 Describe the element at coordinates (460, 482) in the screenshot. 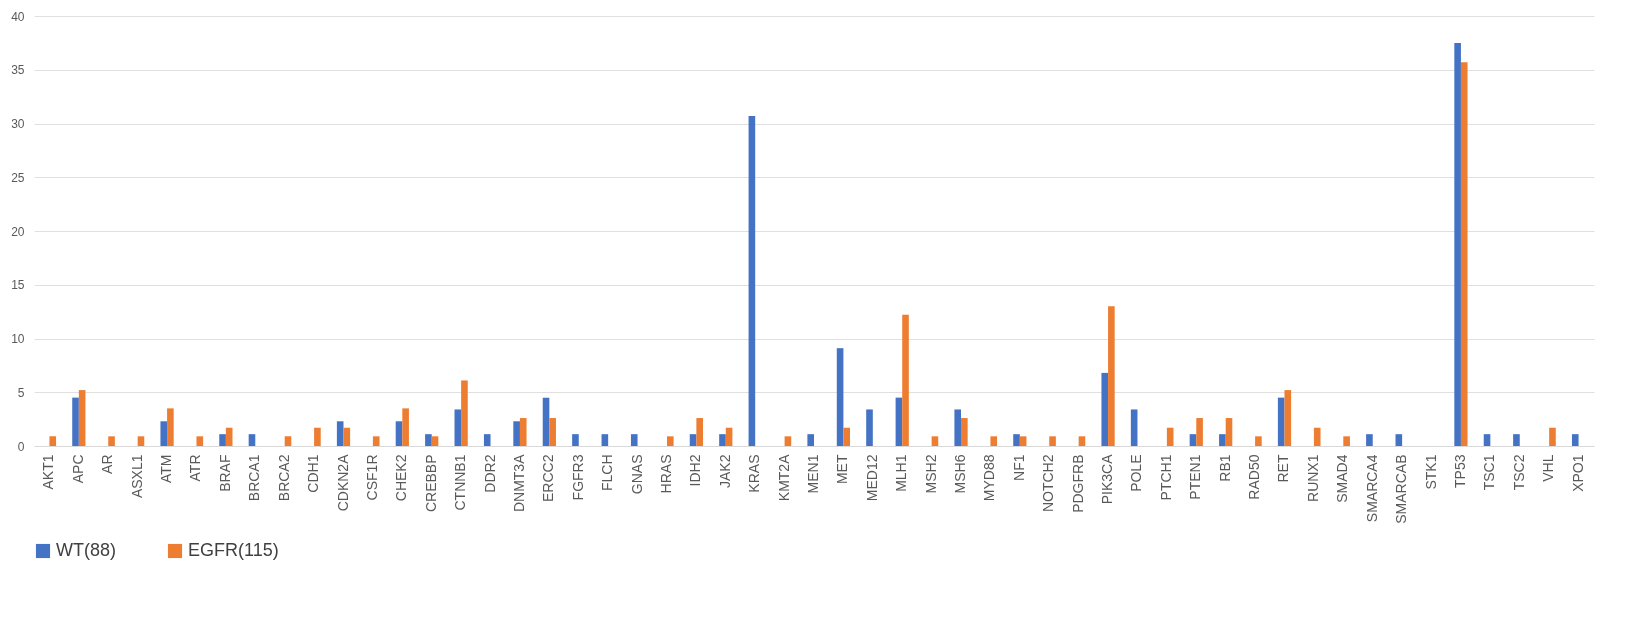

I see `x-tick-label: CTNNB1` at that location.